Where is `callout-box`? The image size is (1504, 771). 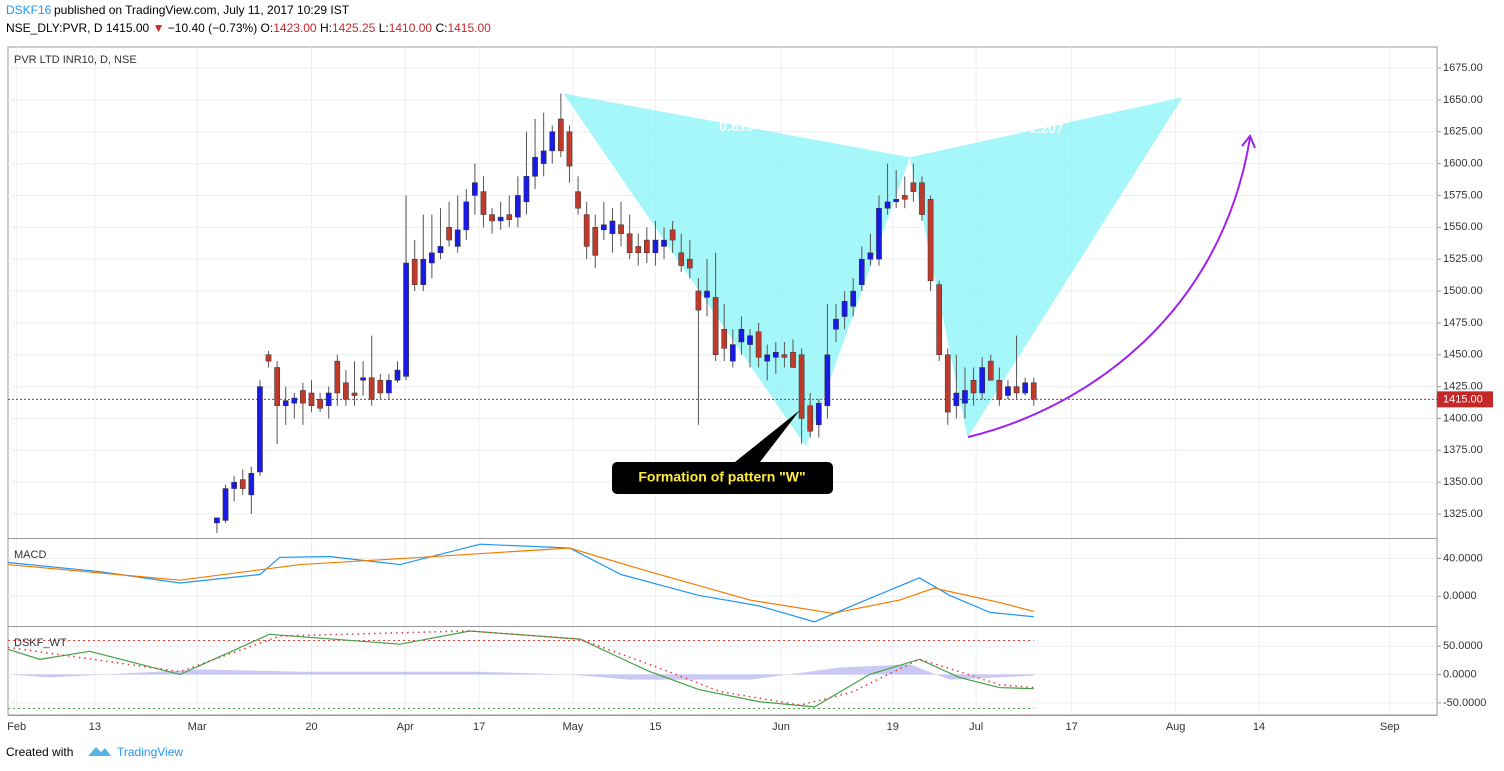 callout-box is located at coordinates (722, 478).